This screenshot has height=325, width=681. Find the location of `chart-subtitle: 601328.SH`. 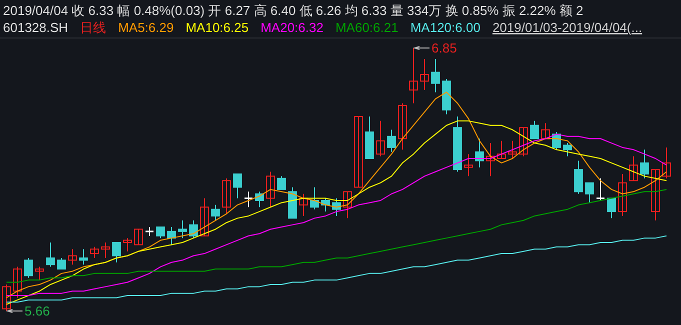

chart-subtitle: 601328.SH is located at coordinates (35, 27).